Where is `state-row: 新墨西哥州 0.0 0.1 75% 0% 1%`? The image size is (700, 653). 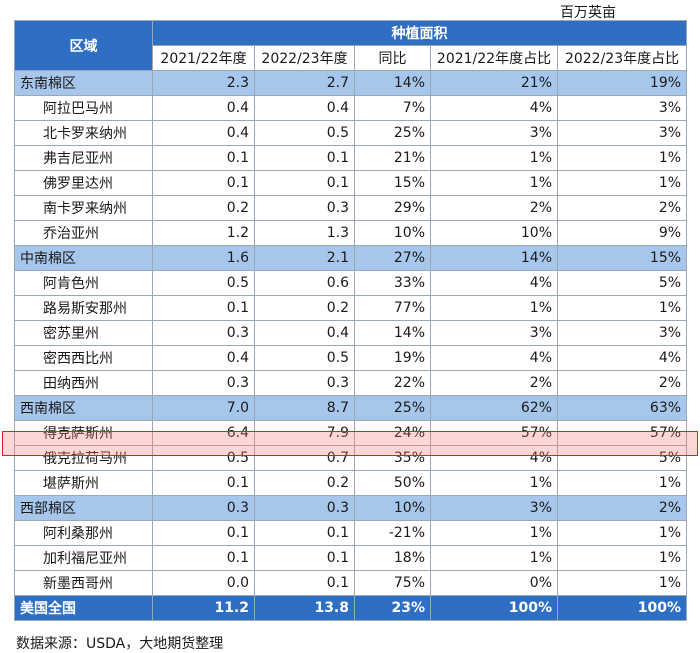
state-row: 新墨西哥州 0.0 0.1 75% 0% 1% is located at coordinates (351, 583).